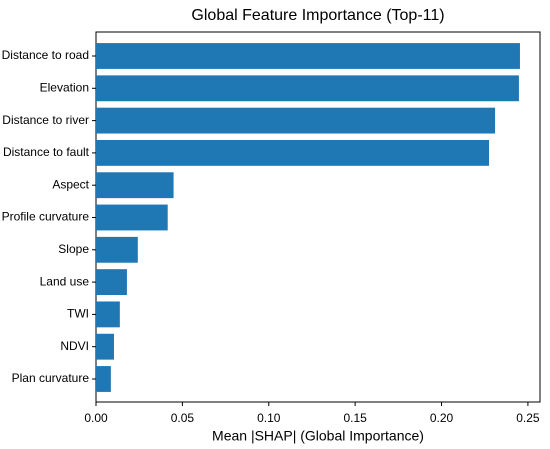 This screenshot has width=550, height=449. What do you see at coordinates (46, 152) in the screenshot?
I see `y-tick-label: Distance to fault` at bounding box center [46, 152].